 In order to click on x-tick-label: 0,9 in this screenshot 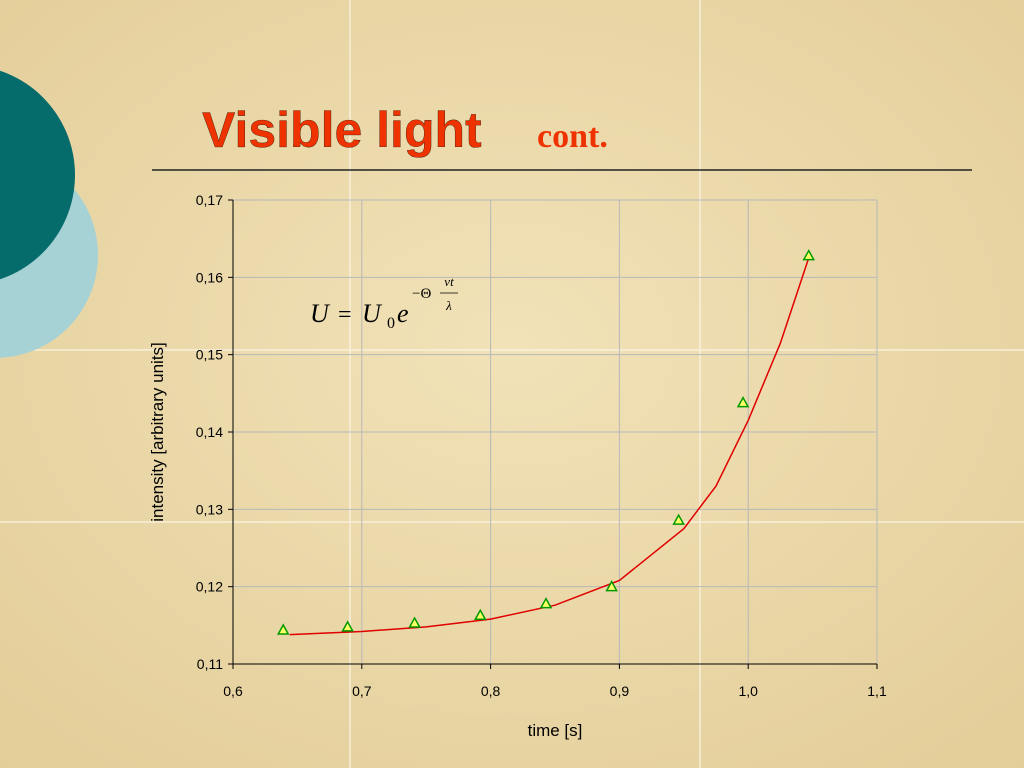, I will do `click(620, 691)`.